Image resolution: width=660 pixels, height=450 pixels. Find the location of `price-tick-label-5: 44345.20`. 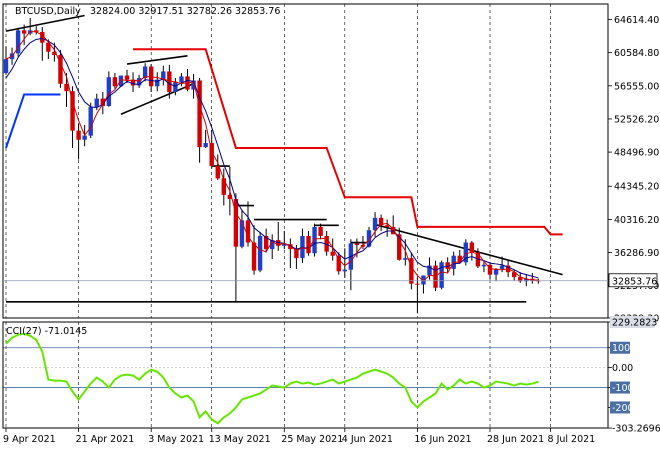

price-tick-label-5: 44345.20 is located at coordinates (636, 187).